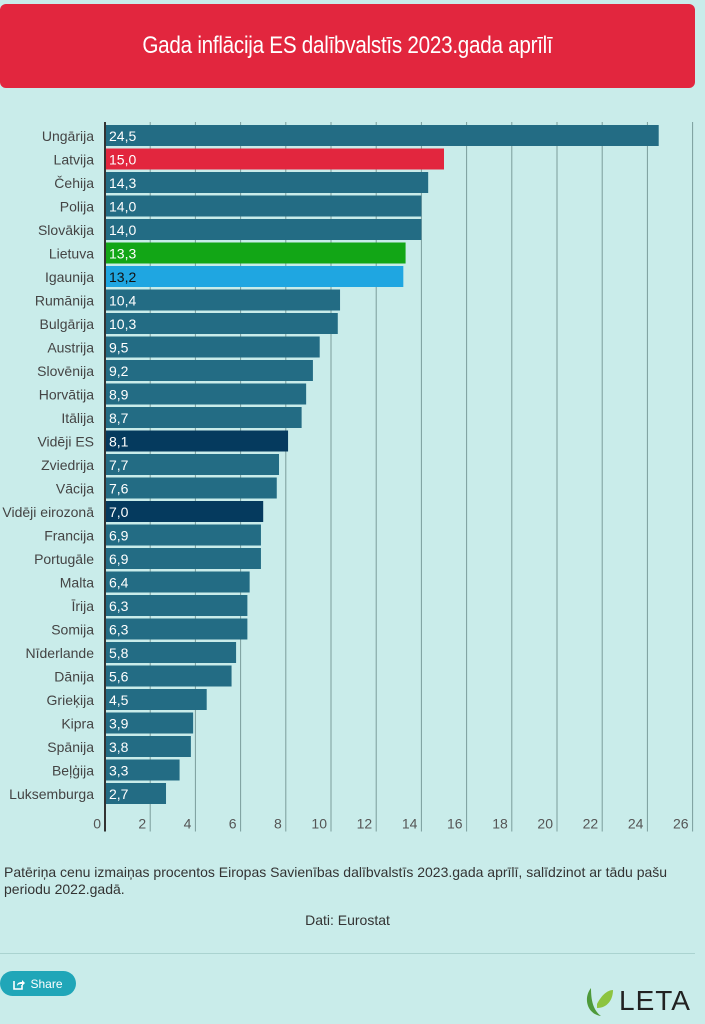  Describe the element at coordinates (69, 536) in the screenshot. I see `category-label: Francija` at that location.